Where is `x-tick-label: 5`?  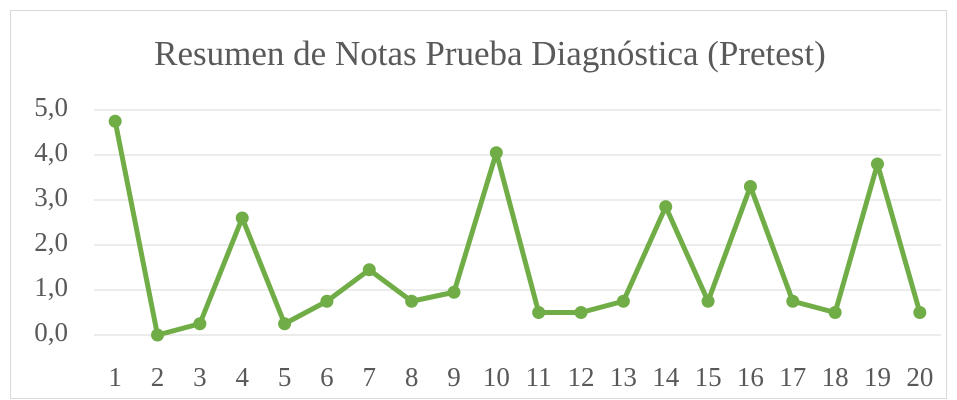 x-tick-label: 5 is located at coordinates (285, 377).